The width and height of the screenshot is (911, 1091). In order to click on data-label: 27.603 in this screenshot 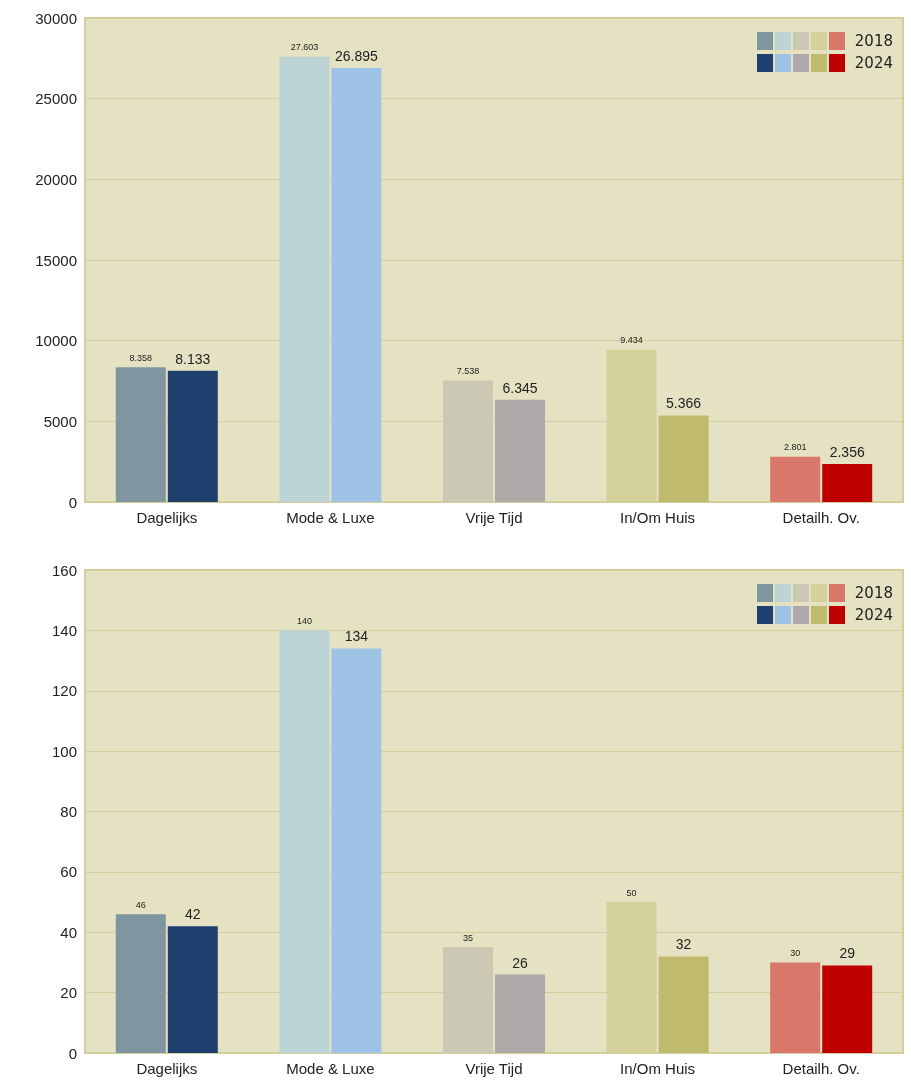, I will do `click(304, 47)`.